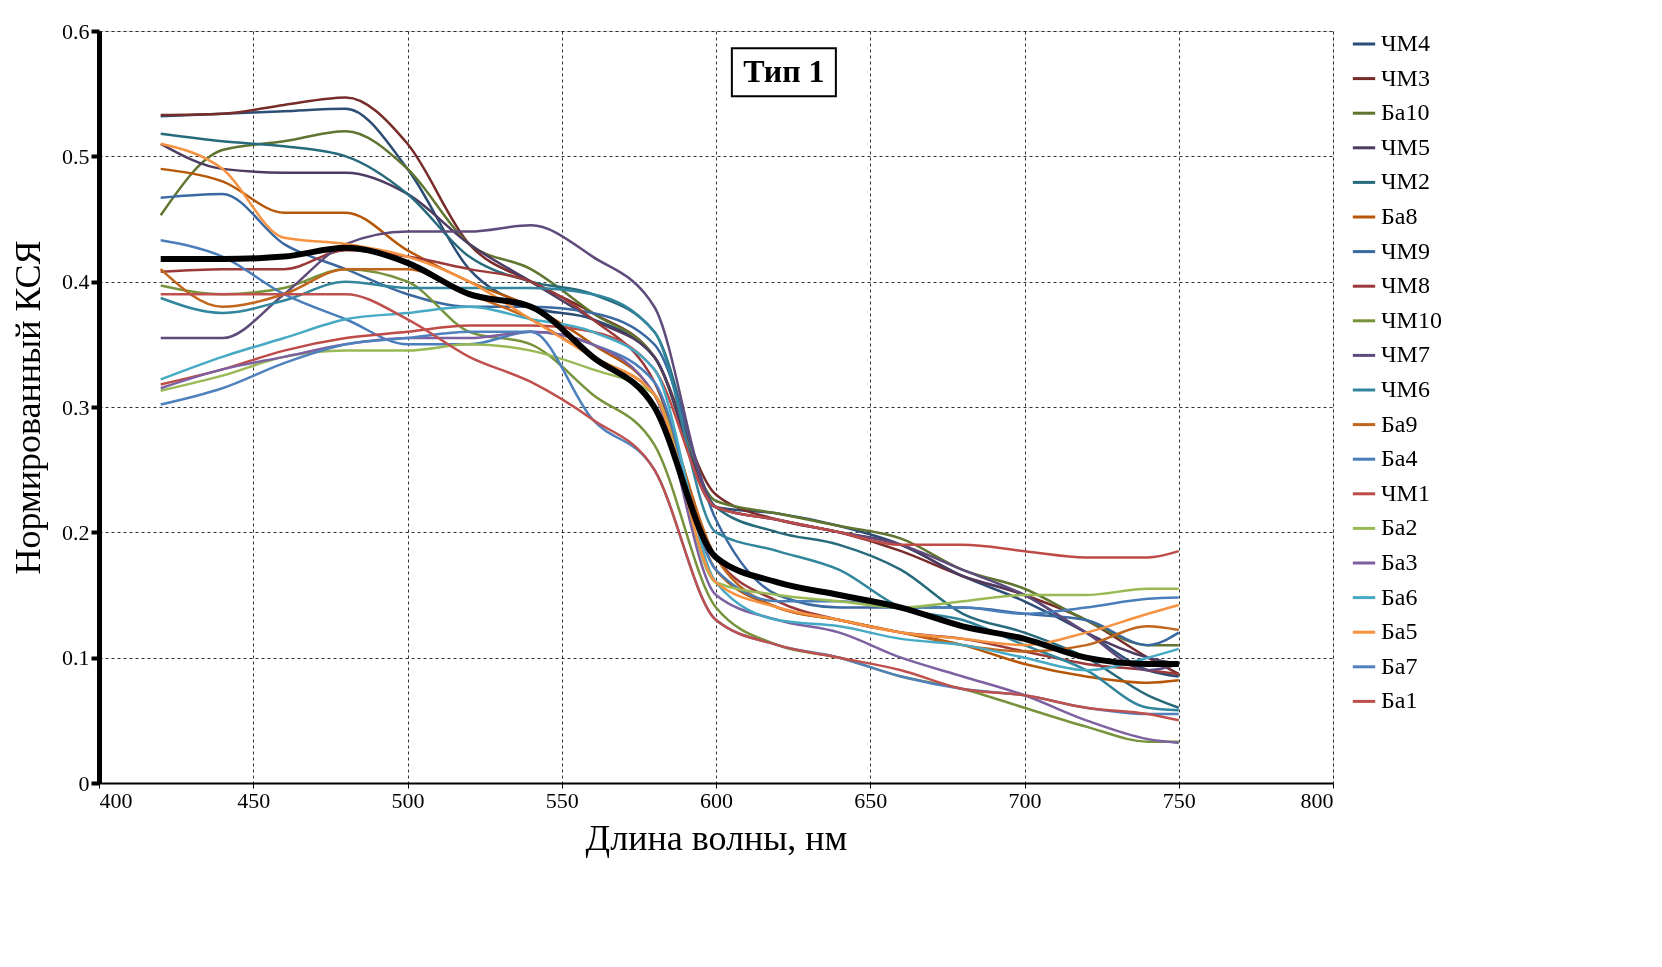  What do you see at coordinates (1405, 389) in the screenshot?
I see `legend-label: ЧМ6` at bounding box center [1405, 389].